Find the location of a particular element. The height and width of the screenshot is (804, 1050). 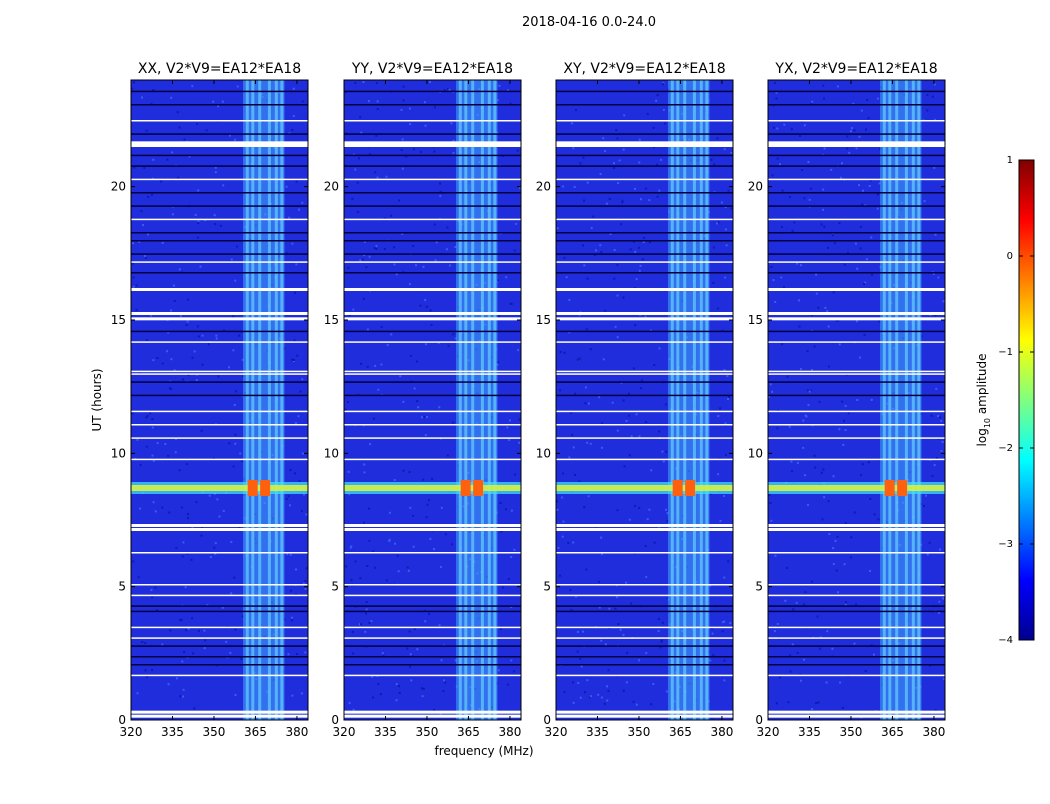

panel-title: YY, V2*V9=EA12*EA18 is located at coordinates (432, 69).